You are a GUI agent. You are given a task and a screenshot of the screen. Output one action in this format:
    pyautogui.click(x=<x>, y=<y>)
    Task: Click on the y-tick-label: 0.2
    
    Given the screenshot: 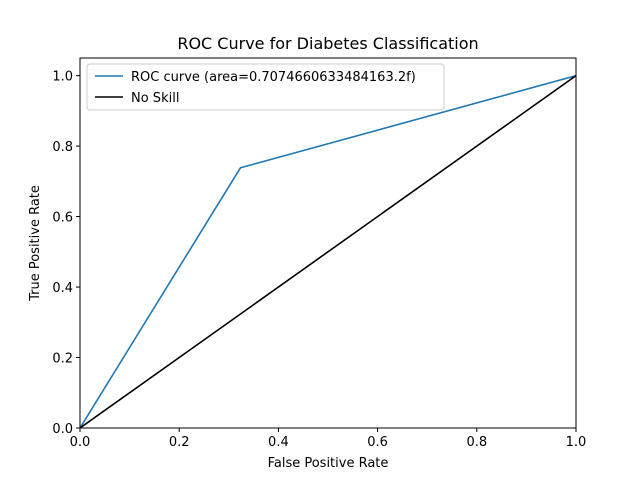 What is the action you would take?
    pyautogui.click(x=62, y=359)
    